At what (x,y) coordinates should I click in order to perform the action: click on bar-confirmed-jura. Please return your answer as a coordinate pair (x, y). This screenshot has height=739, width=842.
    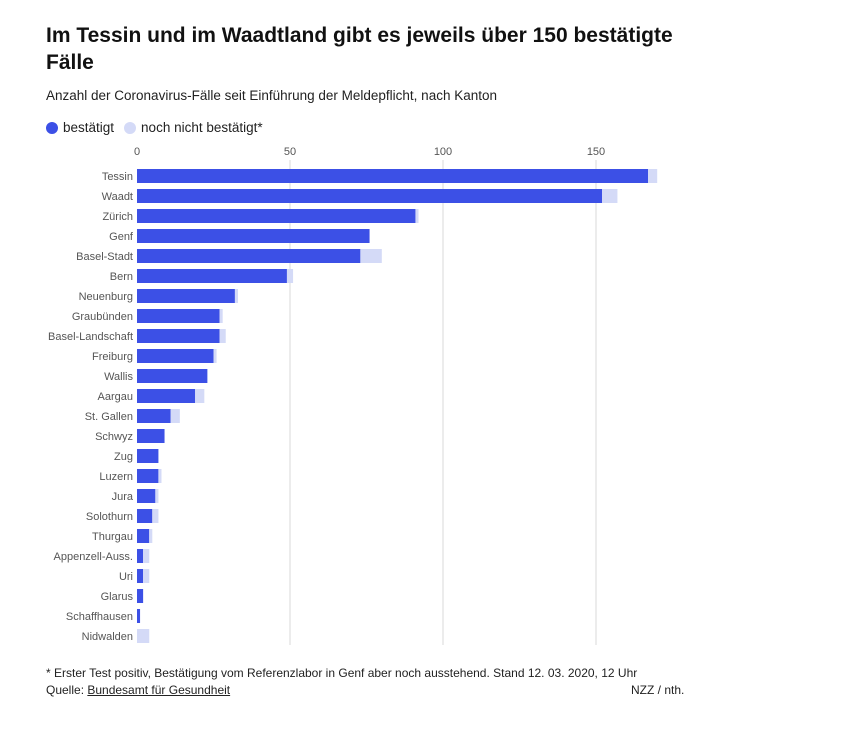
    Looking at the image, I should click on (146, 496).